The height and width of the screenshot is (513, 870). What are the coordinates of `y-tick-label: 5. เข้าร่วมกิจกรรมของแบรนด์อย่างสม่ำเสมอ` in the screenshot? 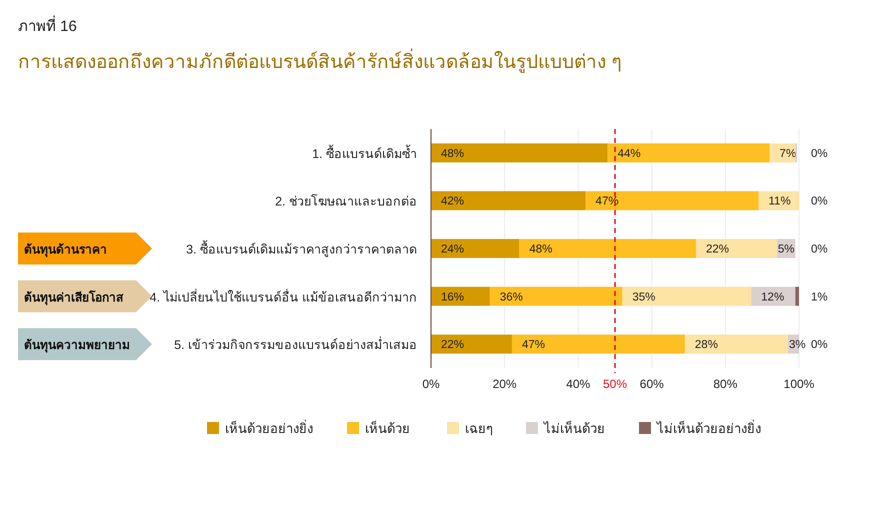 It's located at (295, 344).